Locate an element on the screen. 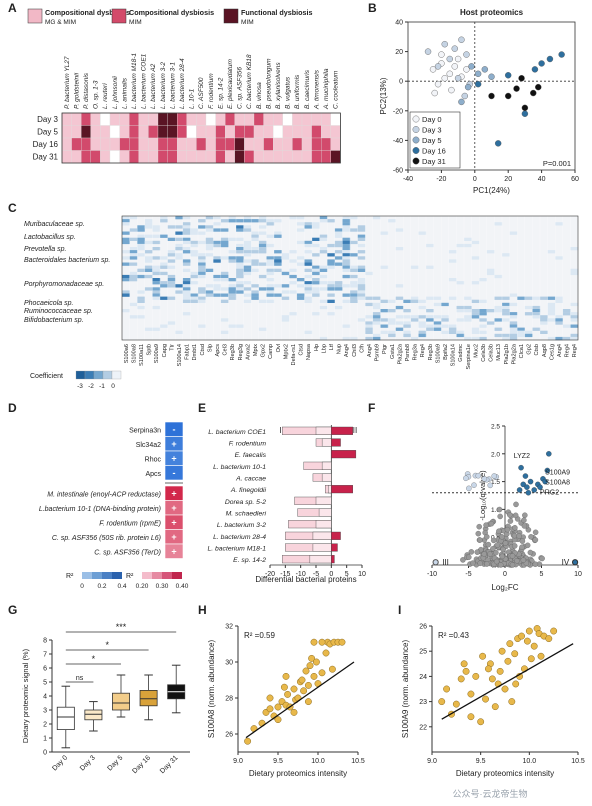 Image resolution: width=592 pixels, height=806 pixels. box is located at coordinates (65, 718).